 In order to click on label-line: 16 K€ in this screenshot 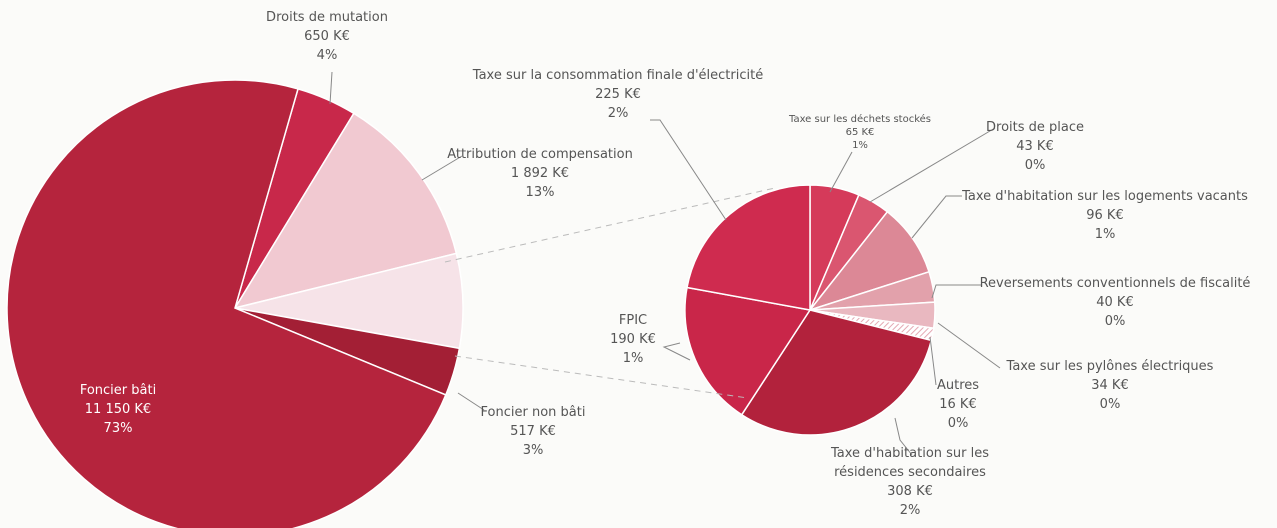, I will do `click(958, 404)`.